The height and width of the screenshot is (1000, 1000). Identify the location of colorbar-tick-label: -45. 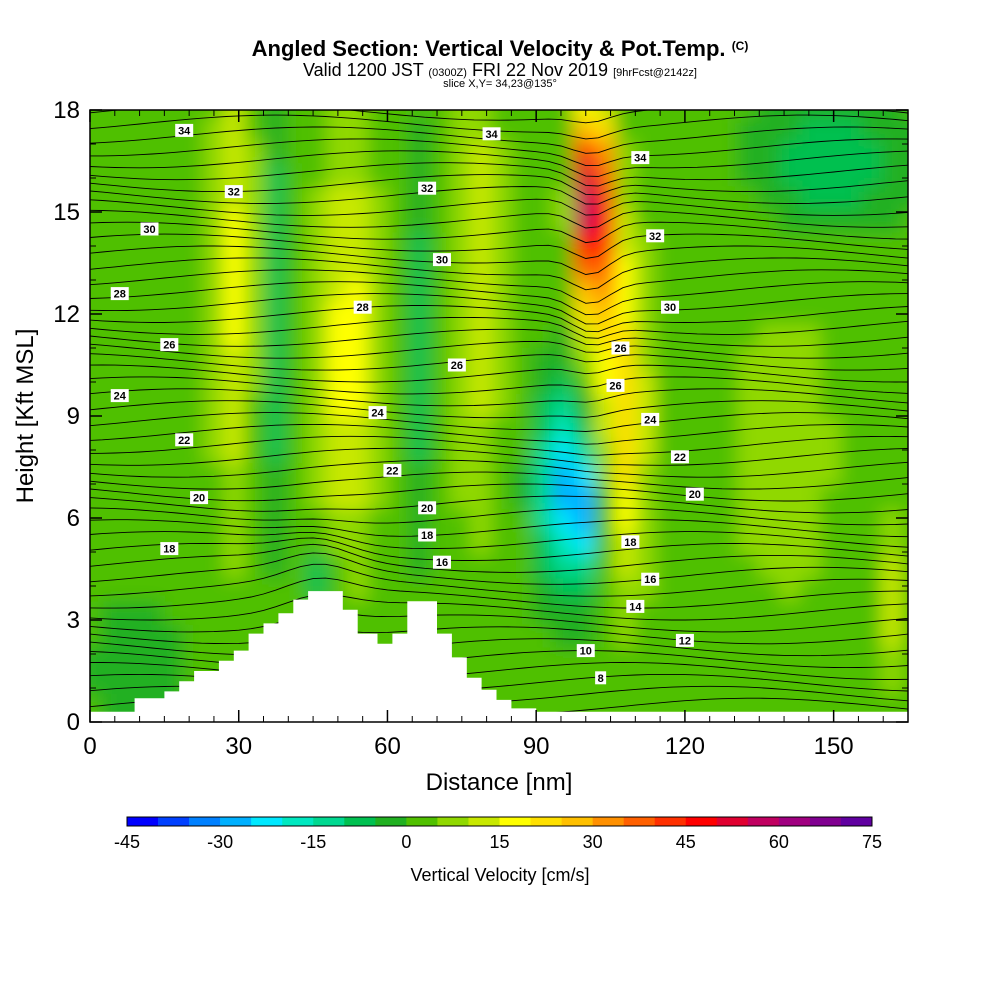
(127, 842).